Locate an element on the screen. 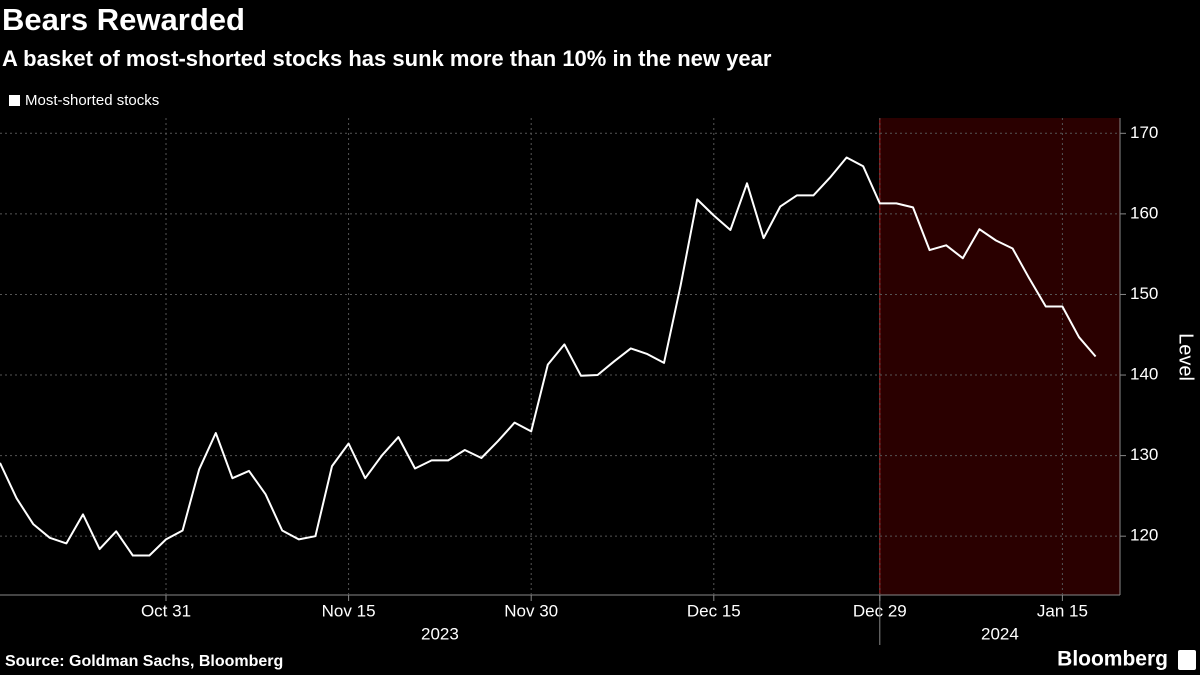  year-label: 2024 is located at coordinates (1000, 633).